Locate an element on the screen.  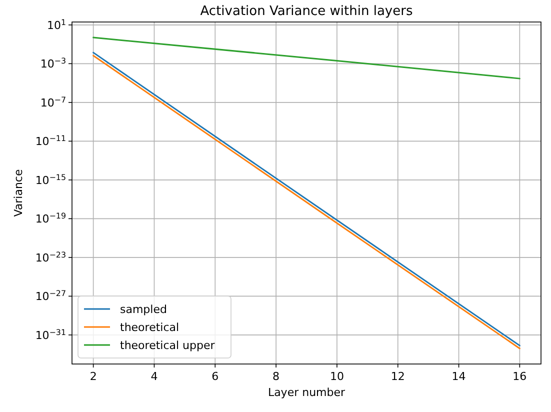
legend-label: theoretical is located at coordinates (150, 327).